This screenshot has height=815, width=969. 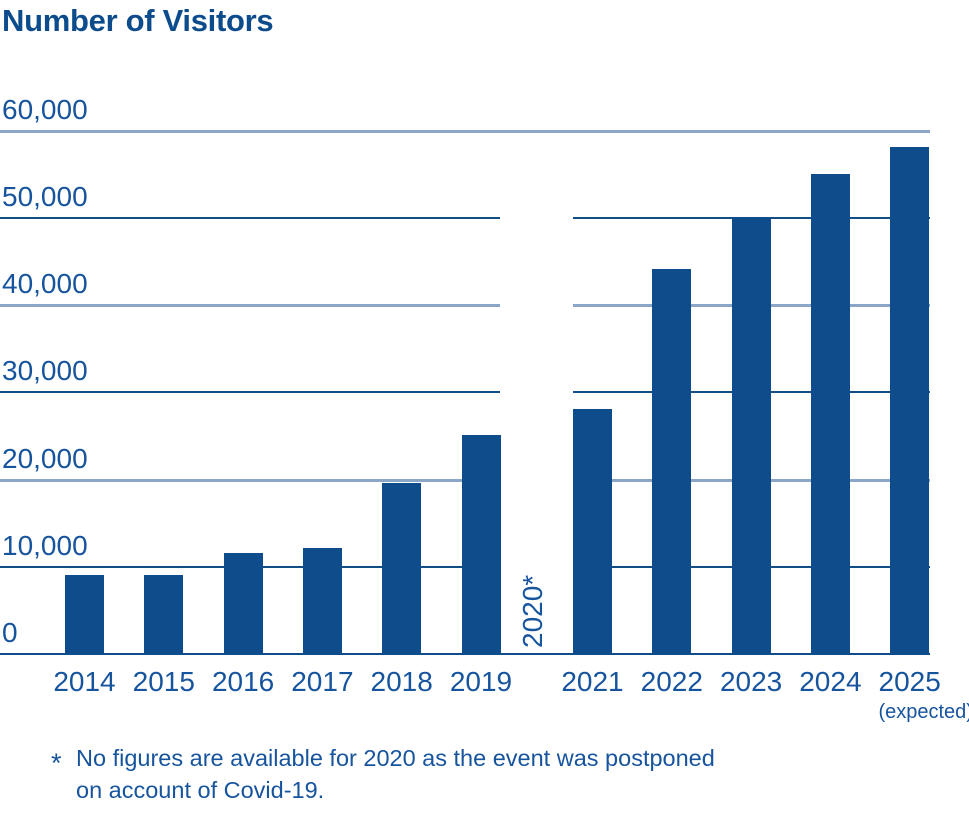 I want to click on ytick-label-40000: 40,000, so click(x=45, y=284).